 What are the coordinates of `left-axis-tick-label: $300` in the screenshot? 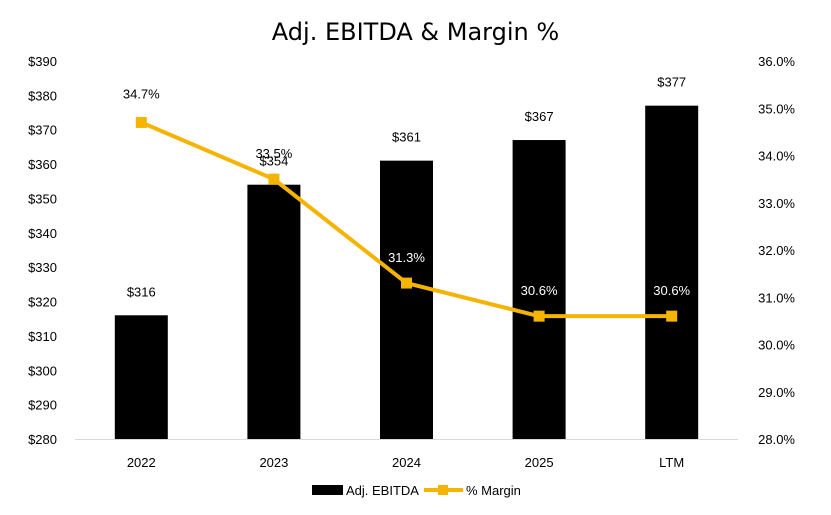 It's located at (42, 370).